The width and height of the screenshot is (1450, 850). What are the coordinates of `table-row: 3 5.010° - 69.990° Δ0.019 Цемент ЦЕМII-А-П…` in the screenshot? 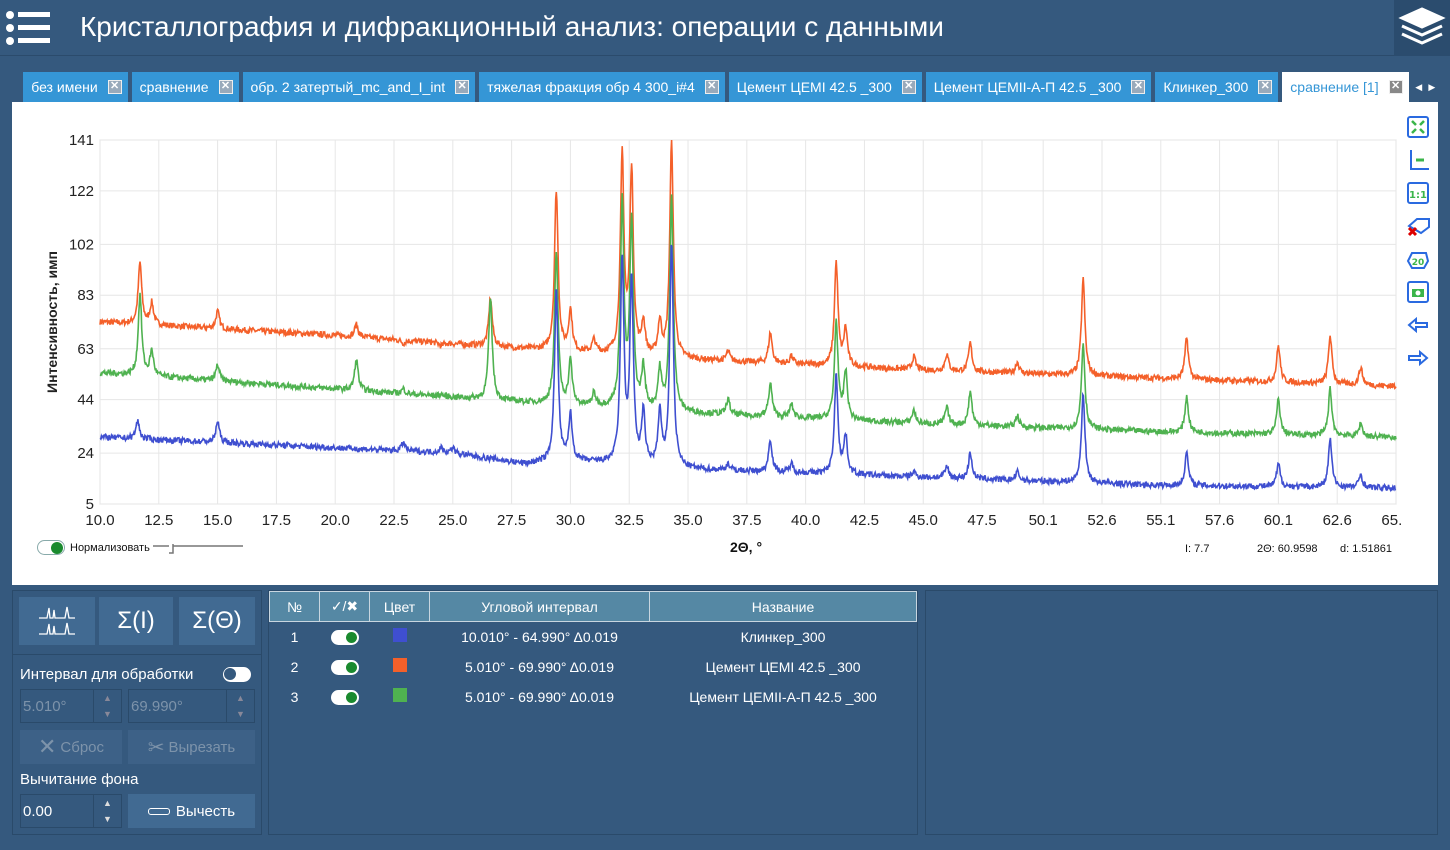 It's located at (593, 697).